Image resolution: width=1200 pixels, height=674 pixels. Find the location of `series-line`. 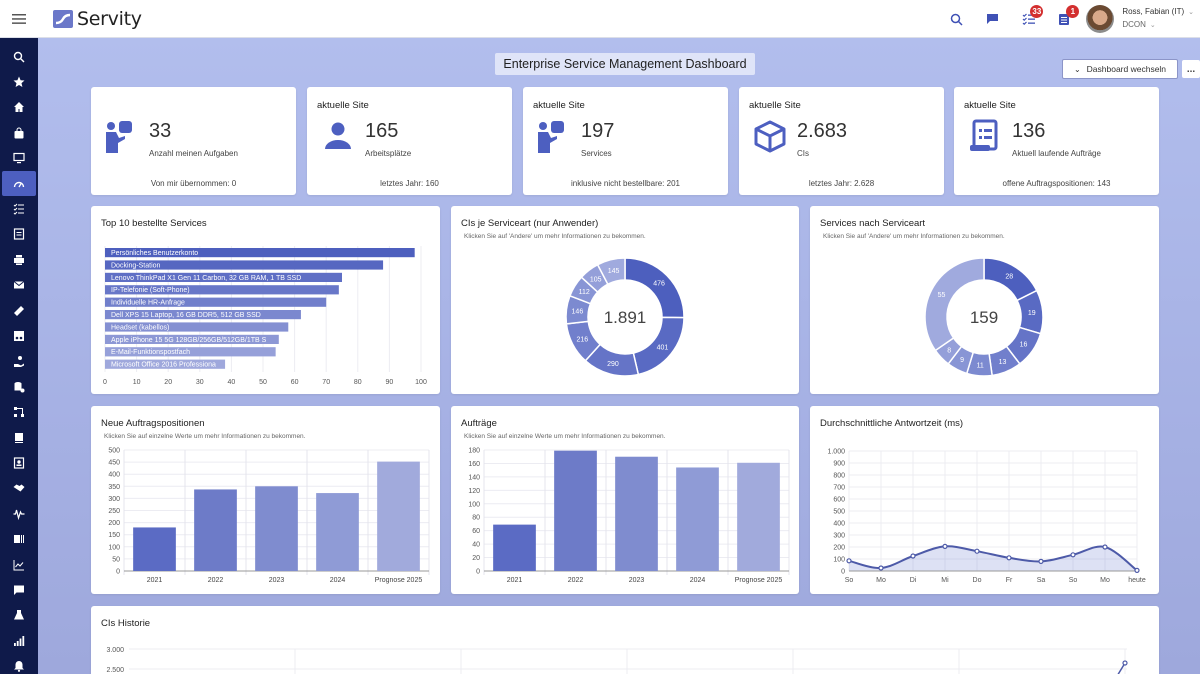

series-line is located at coordinates (1121, 668).